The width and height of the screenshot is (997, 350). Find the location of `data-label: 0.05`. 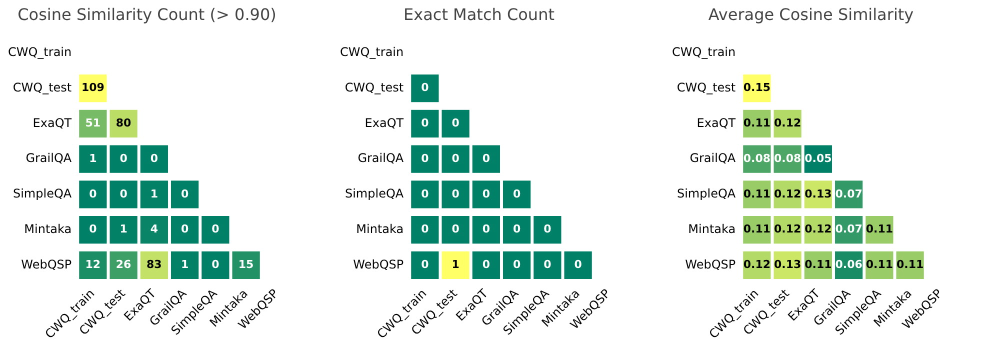

data-label: 0.05 is located at coordinates (818, 158).